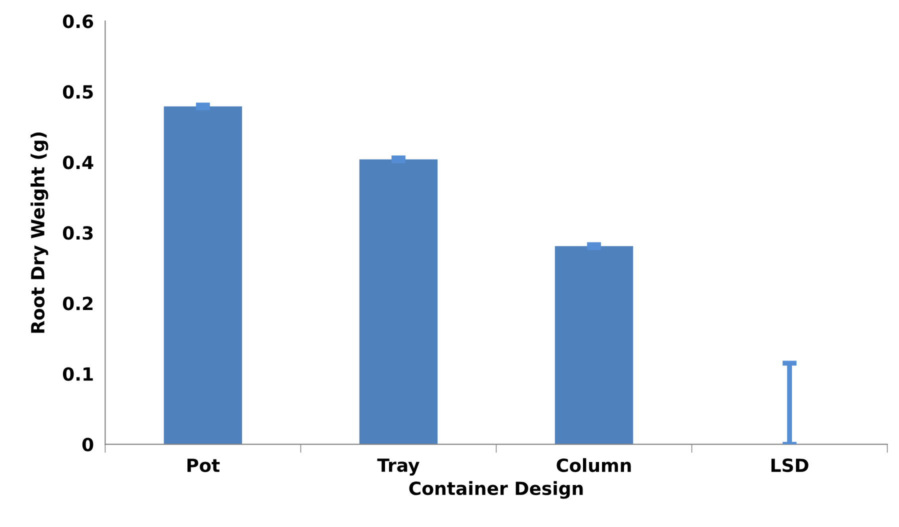  I want to click on x-tick-label: Column, so click(593, 465).